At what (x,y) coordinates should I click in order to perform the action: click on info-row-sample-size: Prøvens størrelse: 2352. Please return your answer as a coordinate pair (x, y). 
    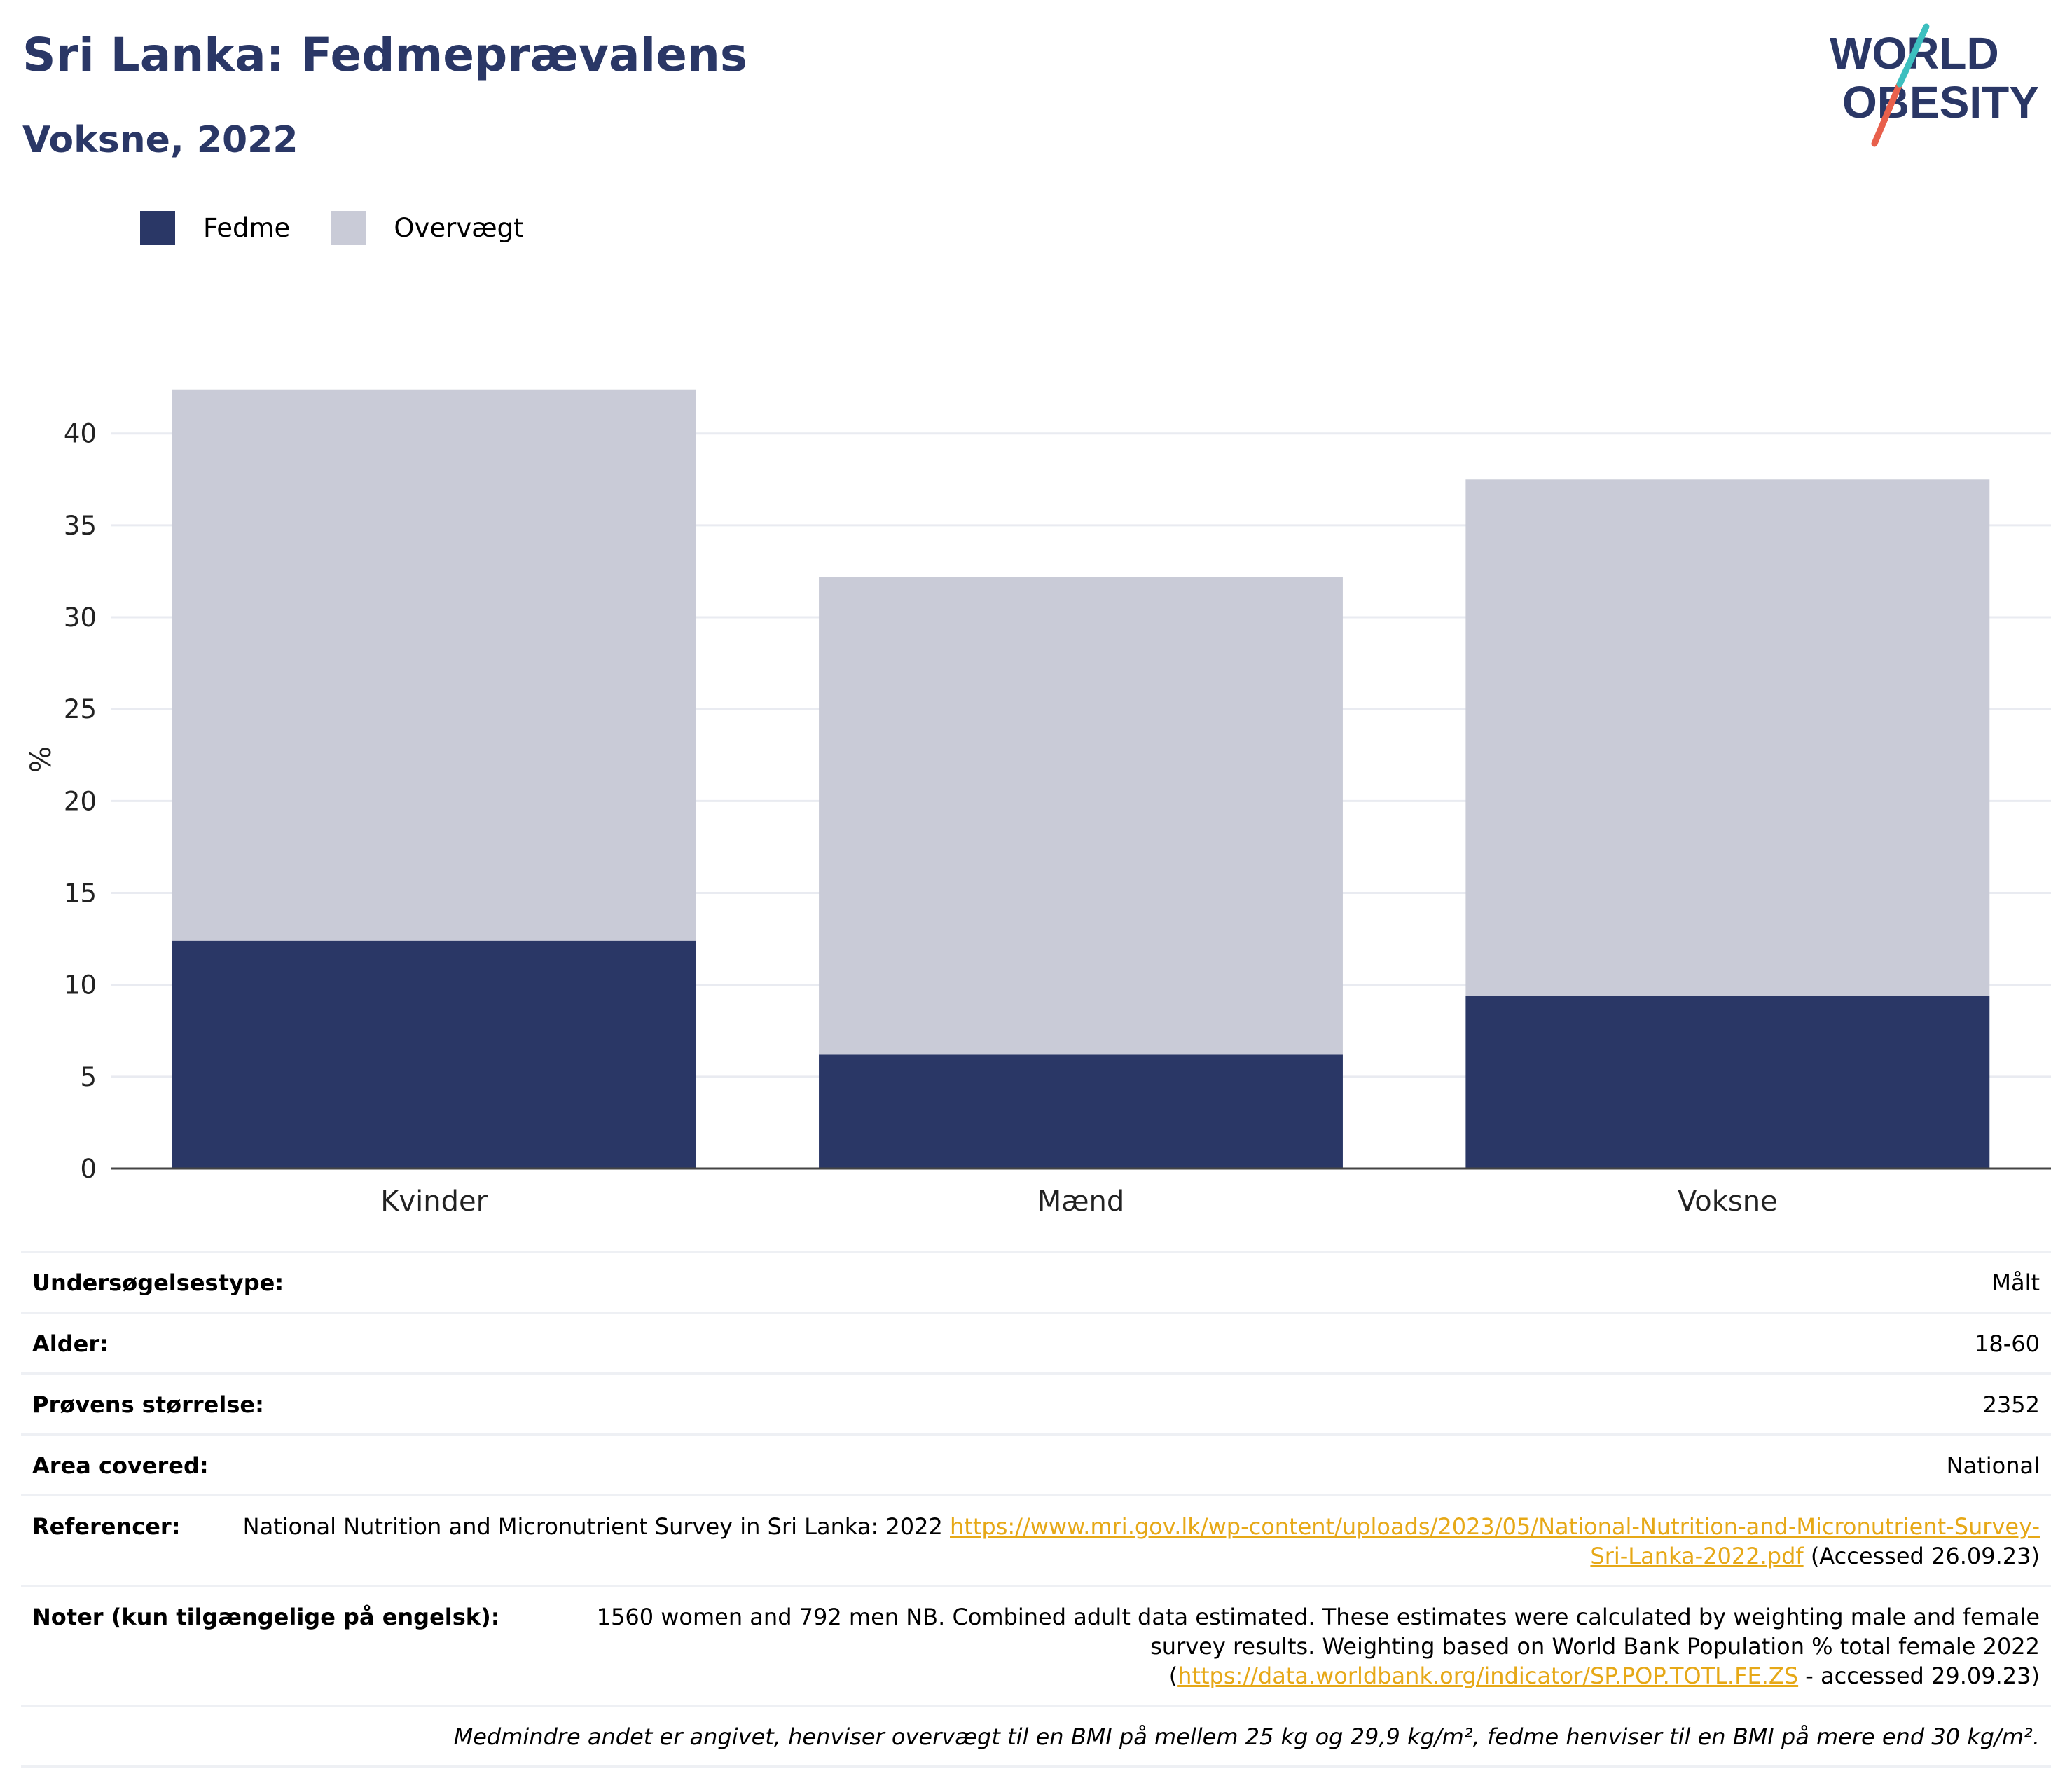
    Looking at the image, I should click on (1036, 1402).